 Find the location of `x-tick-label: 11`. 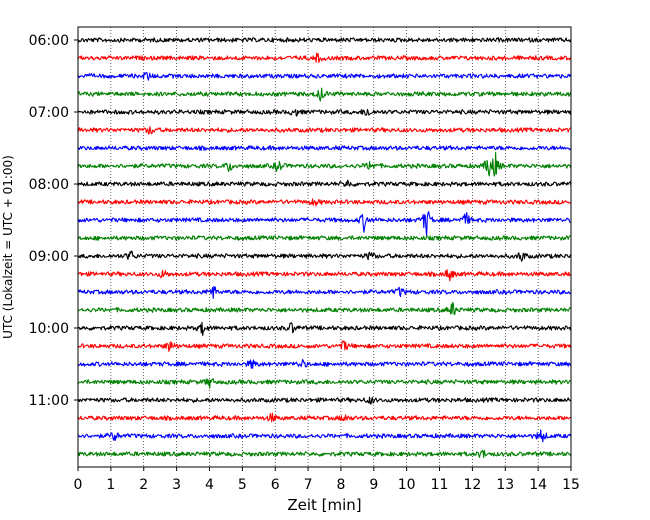

x-tick-label: 11 is located at coordinates (440, 485).